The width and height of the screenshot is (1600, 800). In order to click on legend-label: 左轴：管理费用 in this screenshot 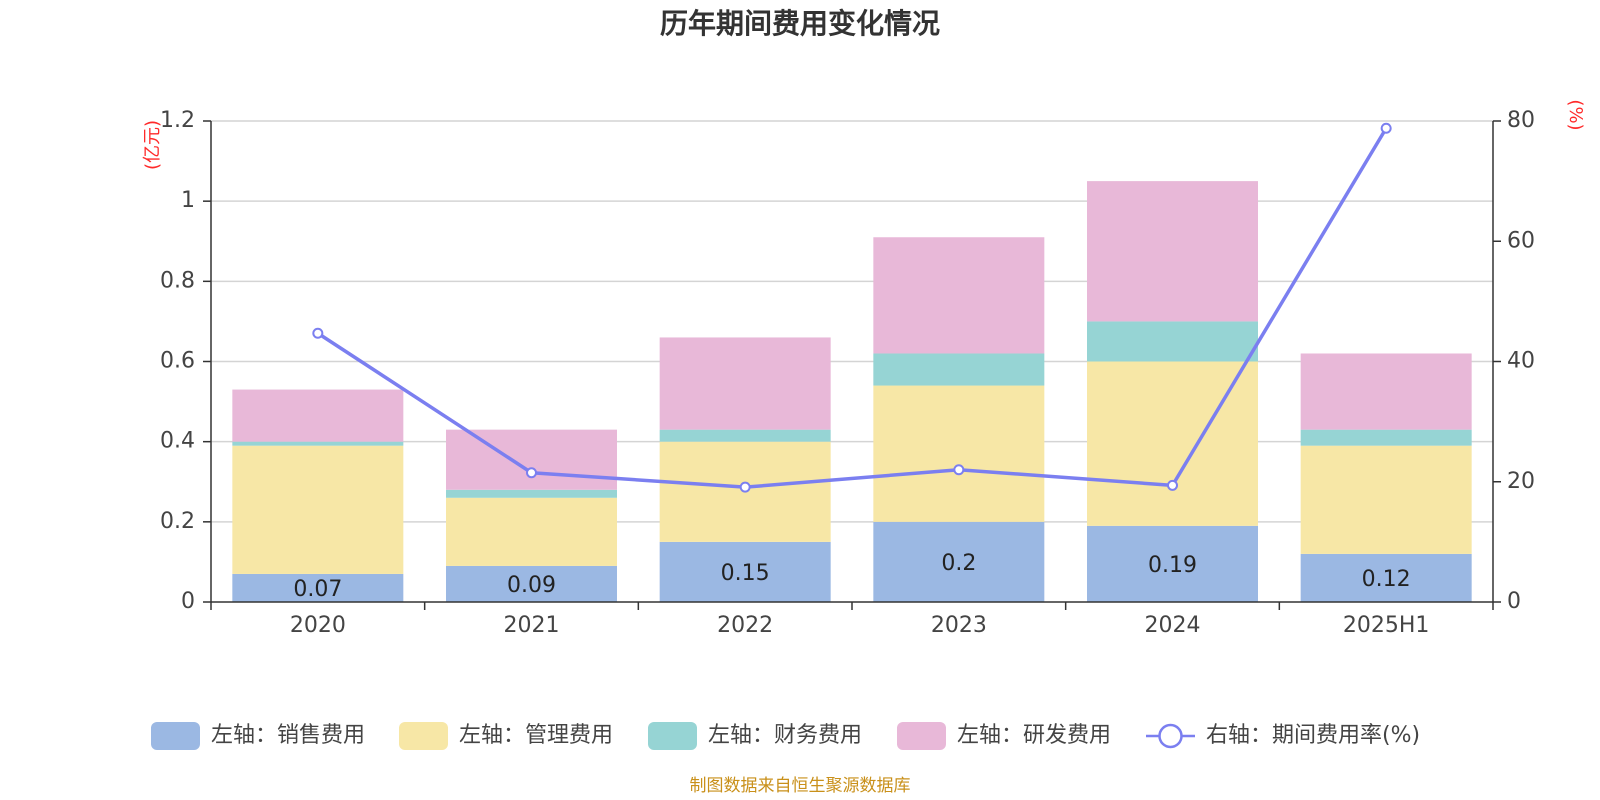, I will do `click(536, 735)`.